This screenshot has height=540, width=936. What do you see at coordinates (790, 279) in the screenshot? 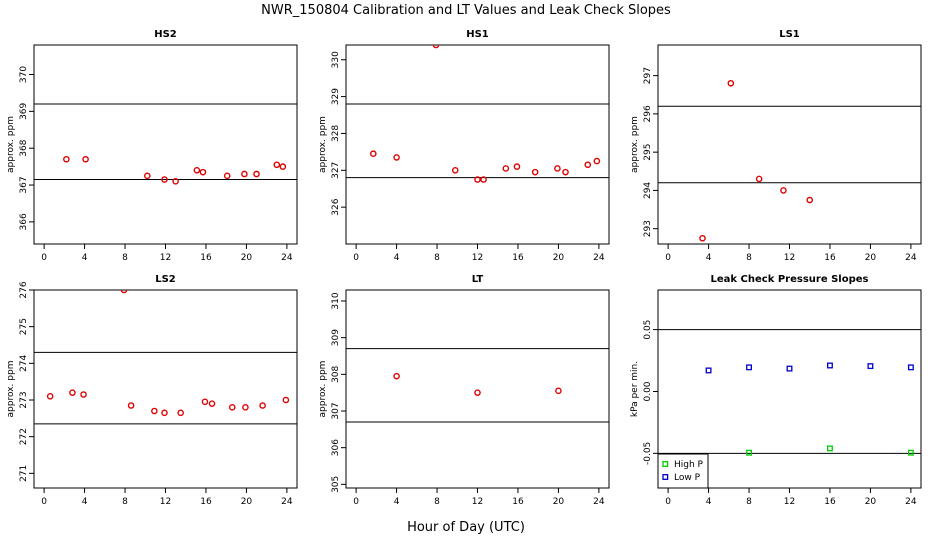
I see `panel-title: Leak Check Pressure Slopes` at bounding box center [790, 279].